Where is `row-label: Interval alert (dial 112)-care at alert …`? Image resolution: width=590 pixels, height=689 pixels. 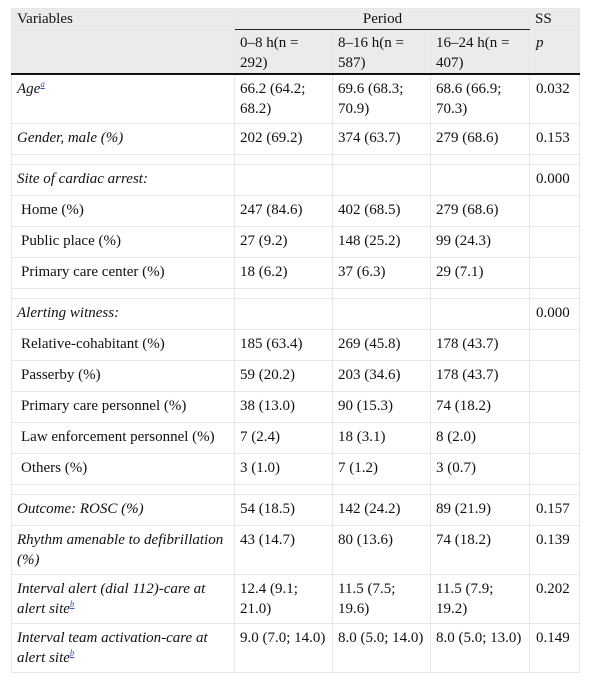 row-label: Interval alert (dial 112)-care at alert … is located at coordinates (111, 599).